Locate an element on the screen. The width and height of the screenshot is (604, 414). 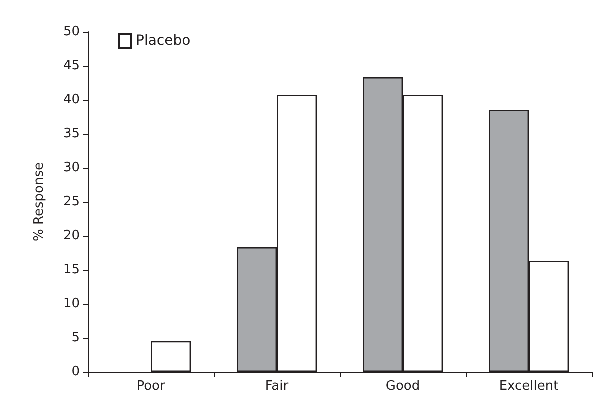
y-tick-label: 40 is located at coordinates (71, 100).